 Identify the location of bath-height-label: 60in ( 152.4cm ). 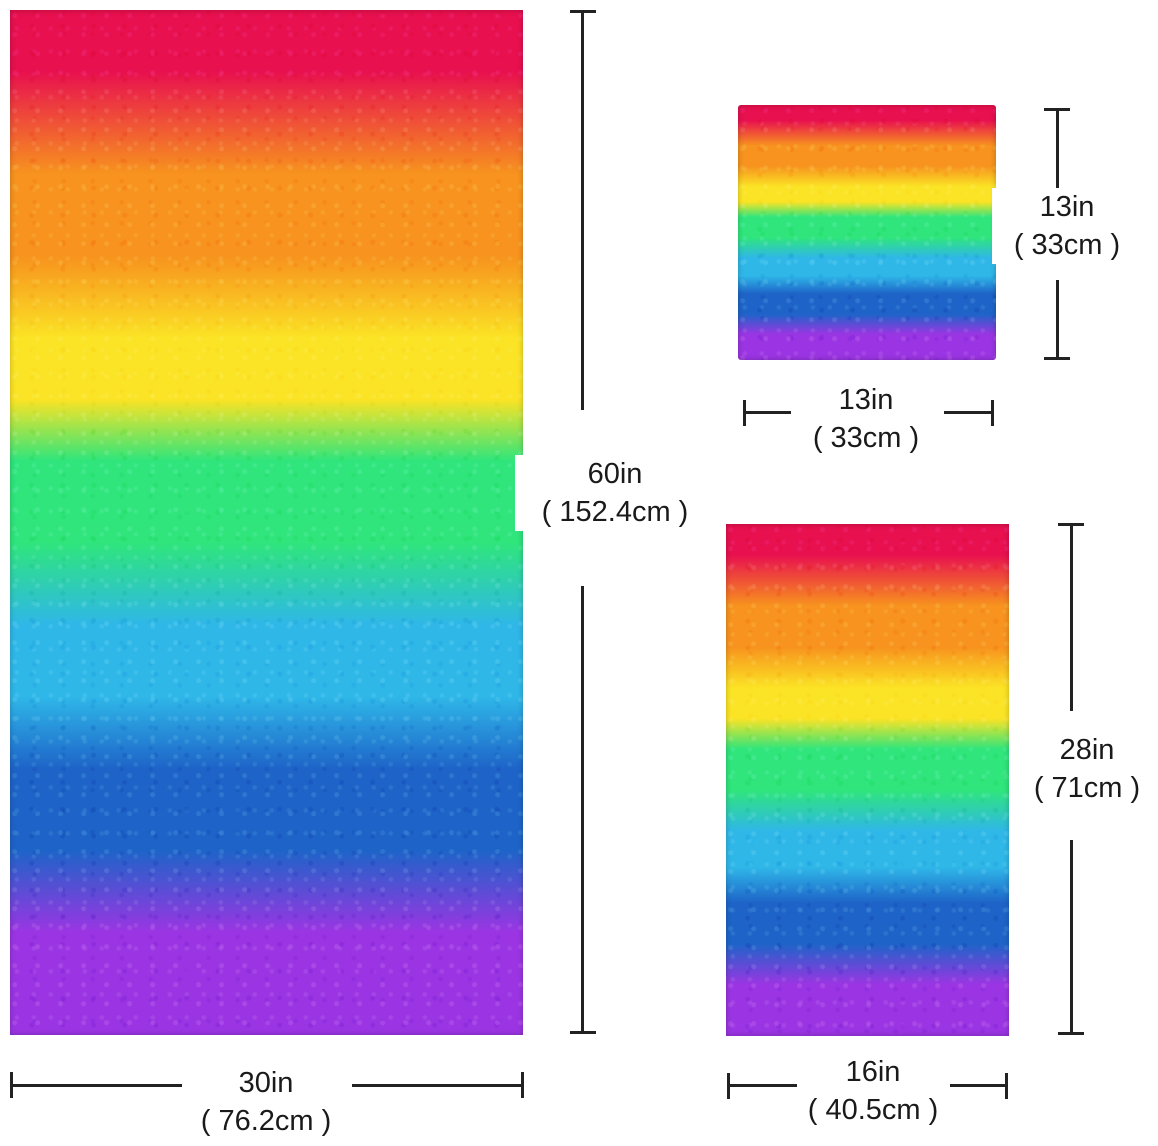
(615, 493).